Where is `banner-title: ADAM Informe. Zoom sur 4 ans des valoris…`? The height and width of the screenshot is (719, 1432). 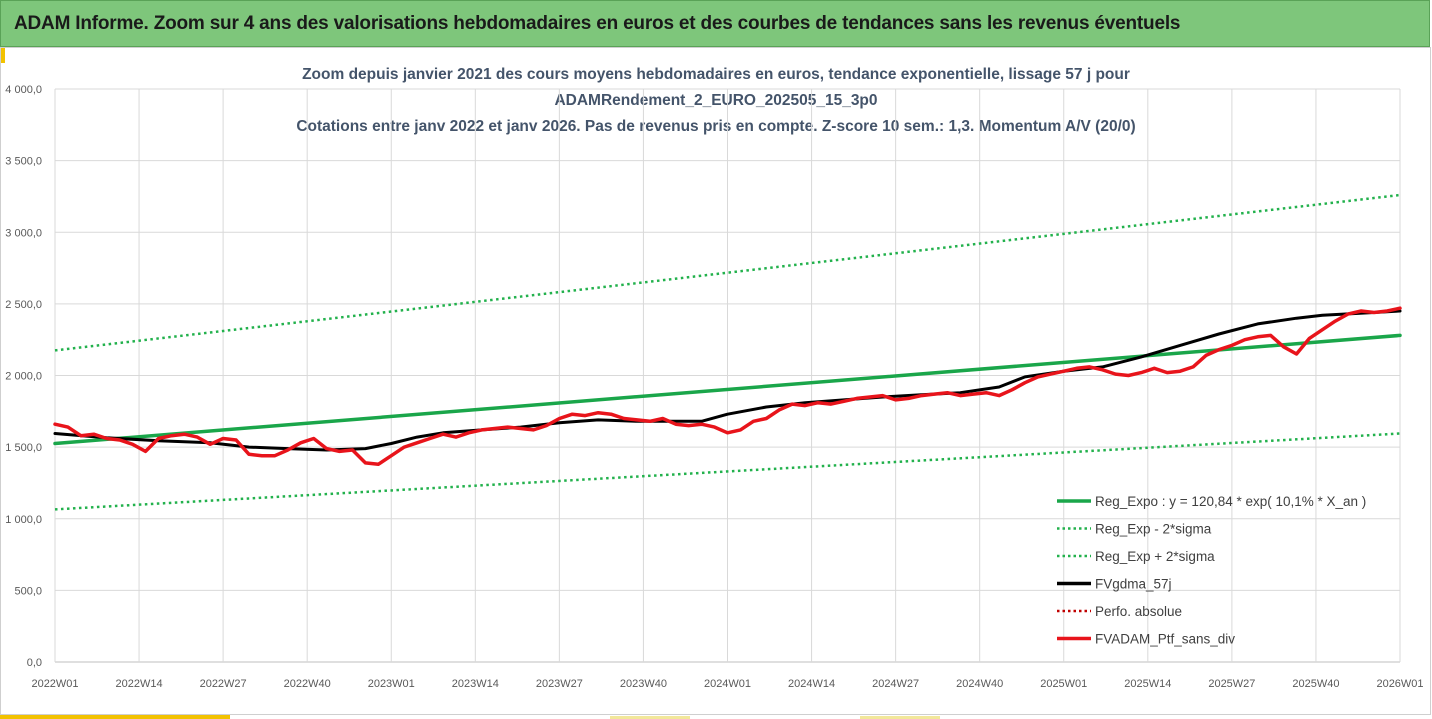
banner-title: ADAM Informe. Zoom sur 4 ans des valoris… is located at coordinates (597, 23).